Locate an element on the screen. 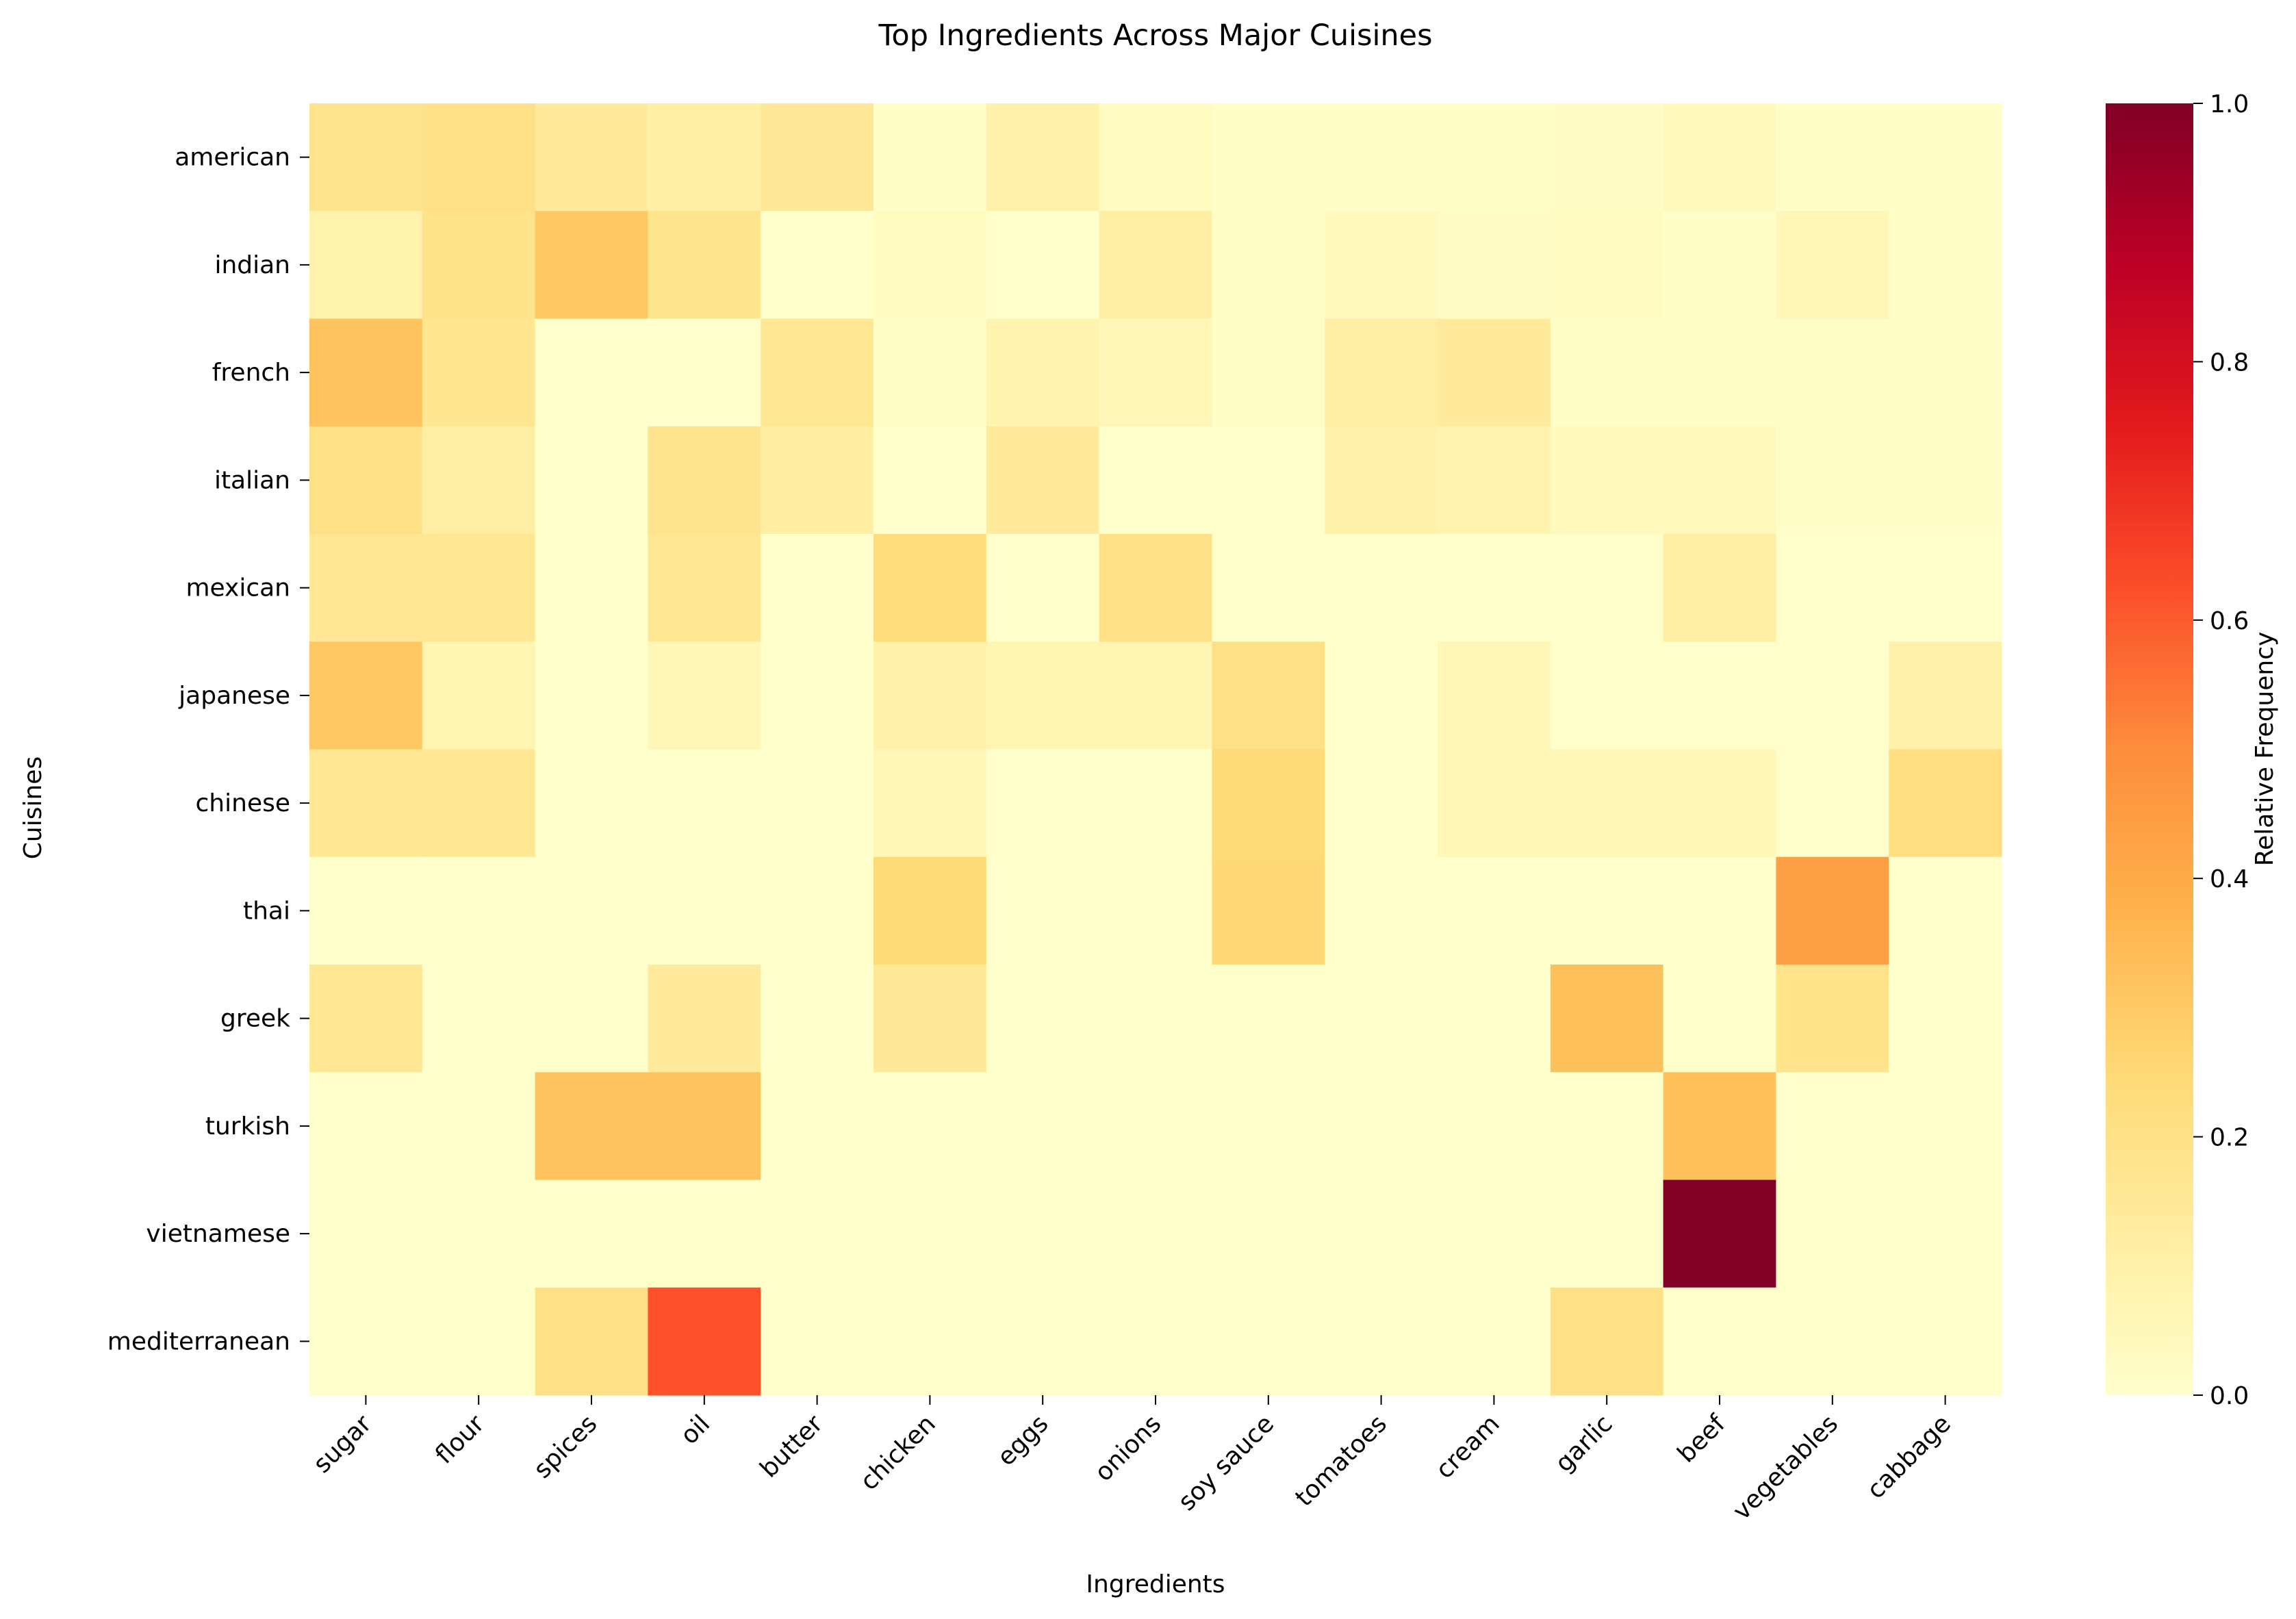 This screenshot has width=2296, height=1619. colorbar-tick-label: 1.0 is located at coordinates (2229, 104).